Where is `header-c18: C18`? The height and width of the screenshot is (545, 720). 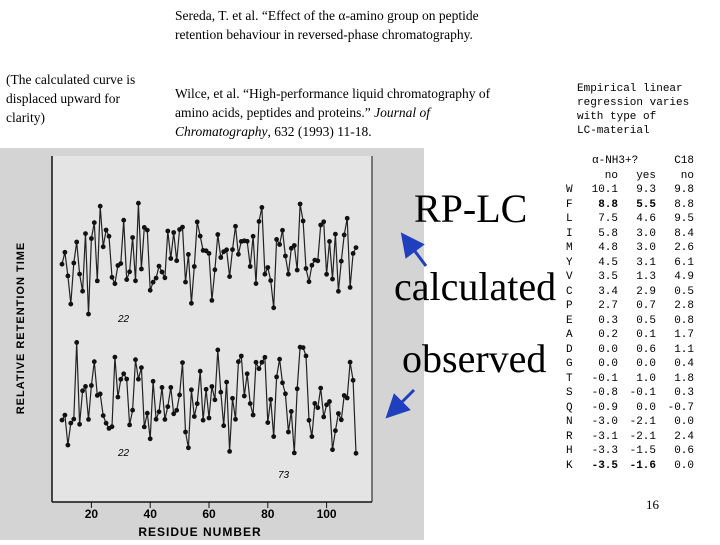 header-c18: C18 is located at coordinates (684, 161).